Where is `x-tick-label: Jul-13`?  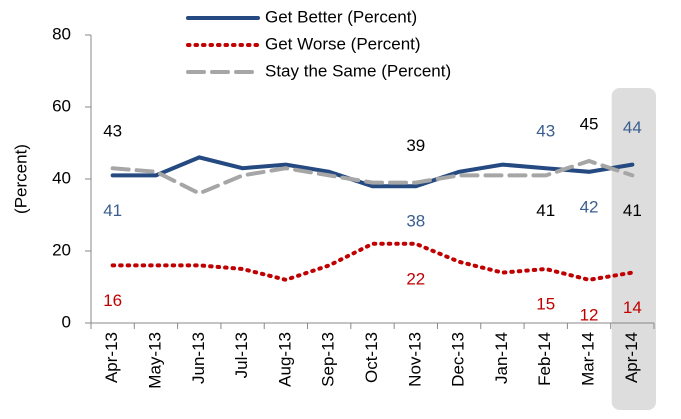 x-tick-label: Jul-13 is located at coordinates (241, 355).